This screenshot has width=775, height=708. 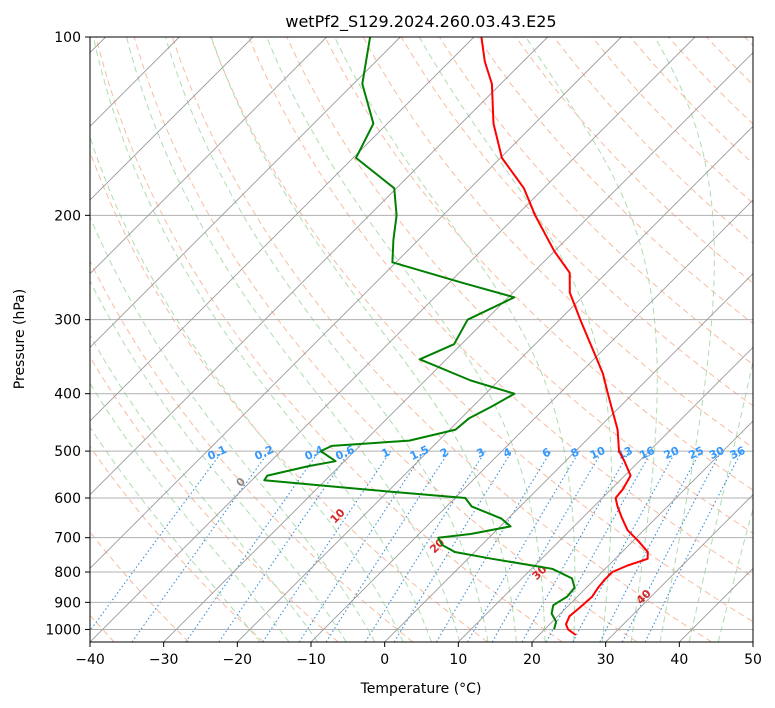 What do you see at coordinates (419, 453) in the screenshot?
I see `mixing-ratio-label: 1.5` at bounding box center [419, 453].